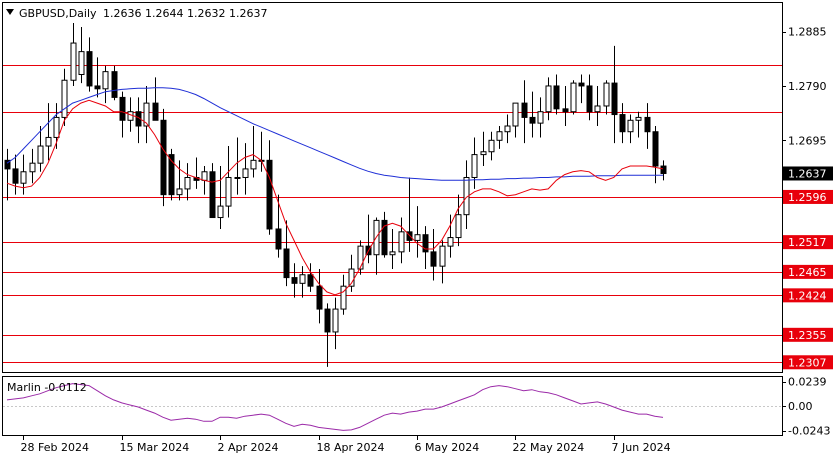 Image resolution: width=840 pixels, height=463 pixels. What do you see at coordinates (58, 13) in the screenshot?
I see `symbol-timeframe: GBPUSD,Daily` at bounding box center [58, 13].